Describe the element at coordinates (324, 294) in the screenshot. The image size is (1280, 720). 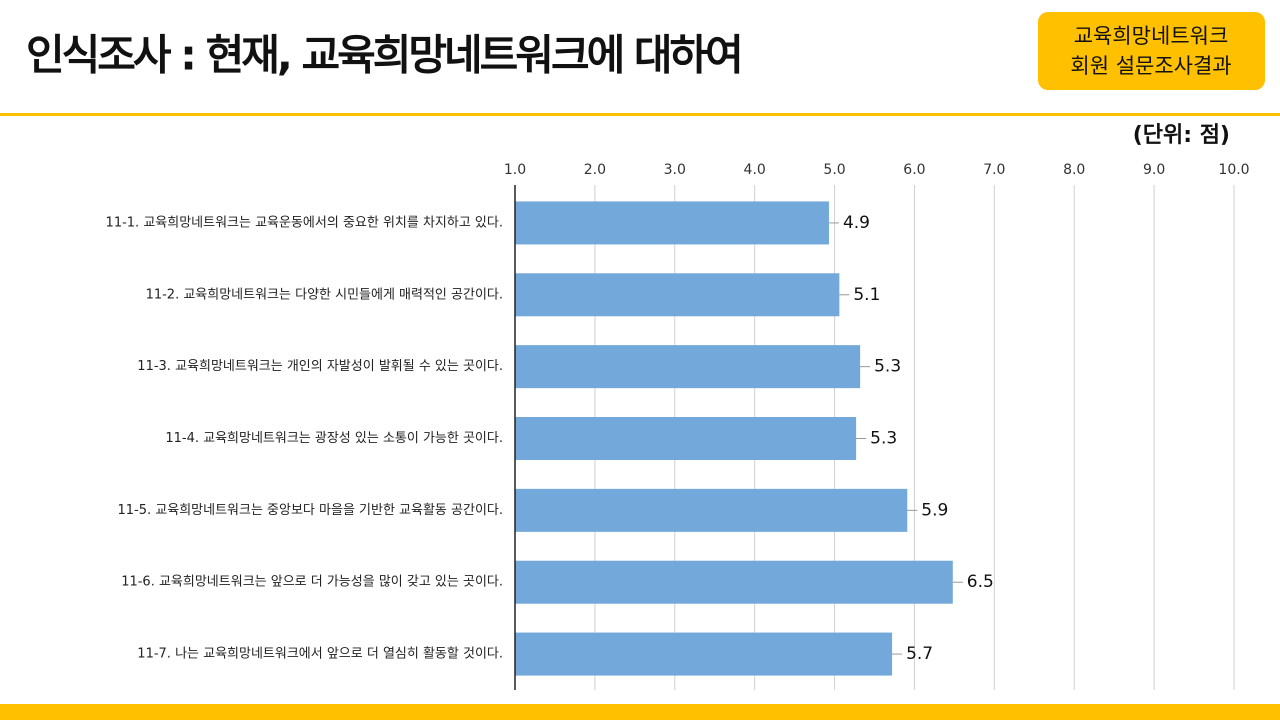
I see `category-label: 11-2. 교육희망네트워크는 다양한 시민들에게 매력적인 공간이다.` at that location.